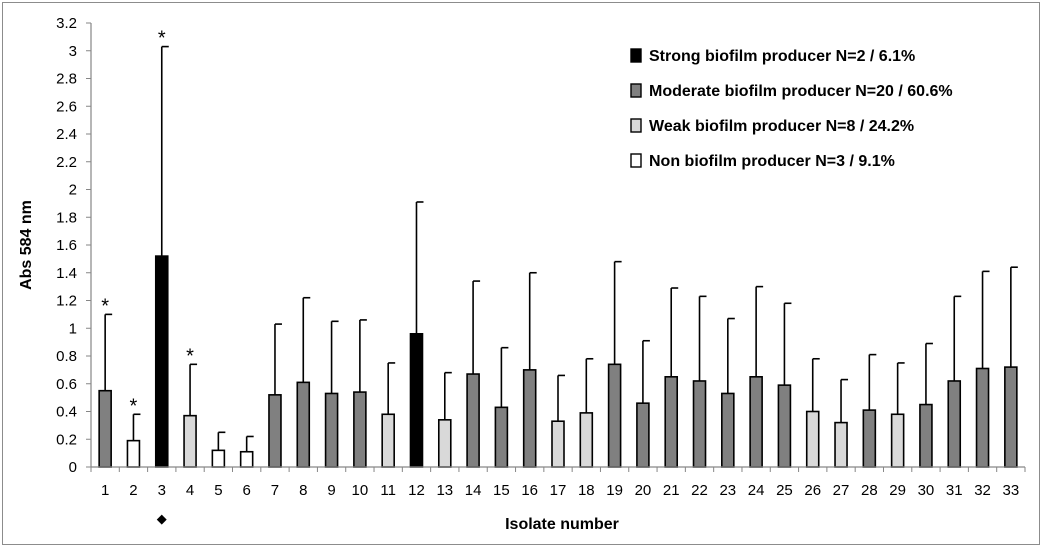 The image size is (1044, 549). What do you see at coordinates (66, 134) in the screenshot?
I see `y-tick-label: 2.4` at bounding box center [66, 134].